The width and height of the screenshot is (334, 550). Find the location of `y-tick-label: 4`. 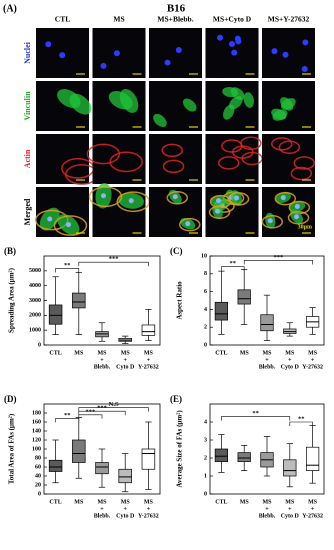

y-tick-label: 4 is located at coordinates (205, 310).